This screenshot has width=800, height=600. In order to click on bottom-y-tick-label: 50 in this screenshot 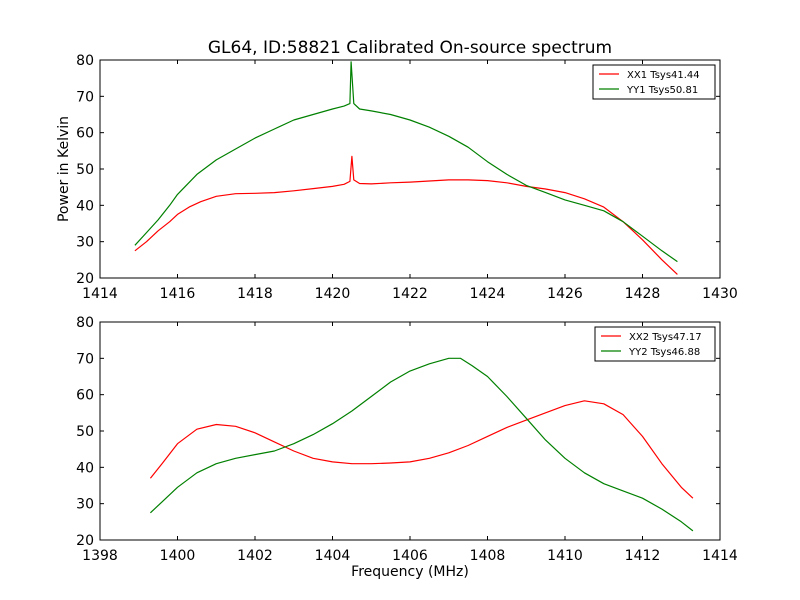, I will do `click(85, 432)`.